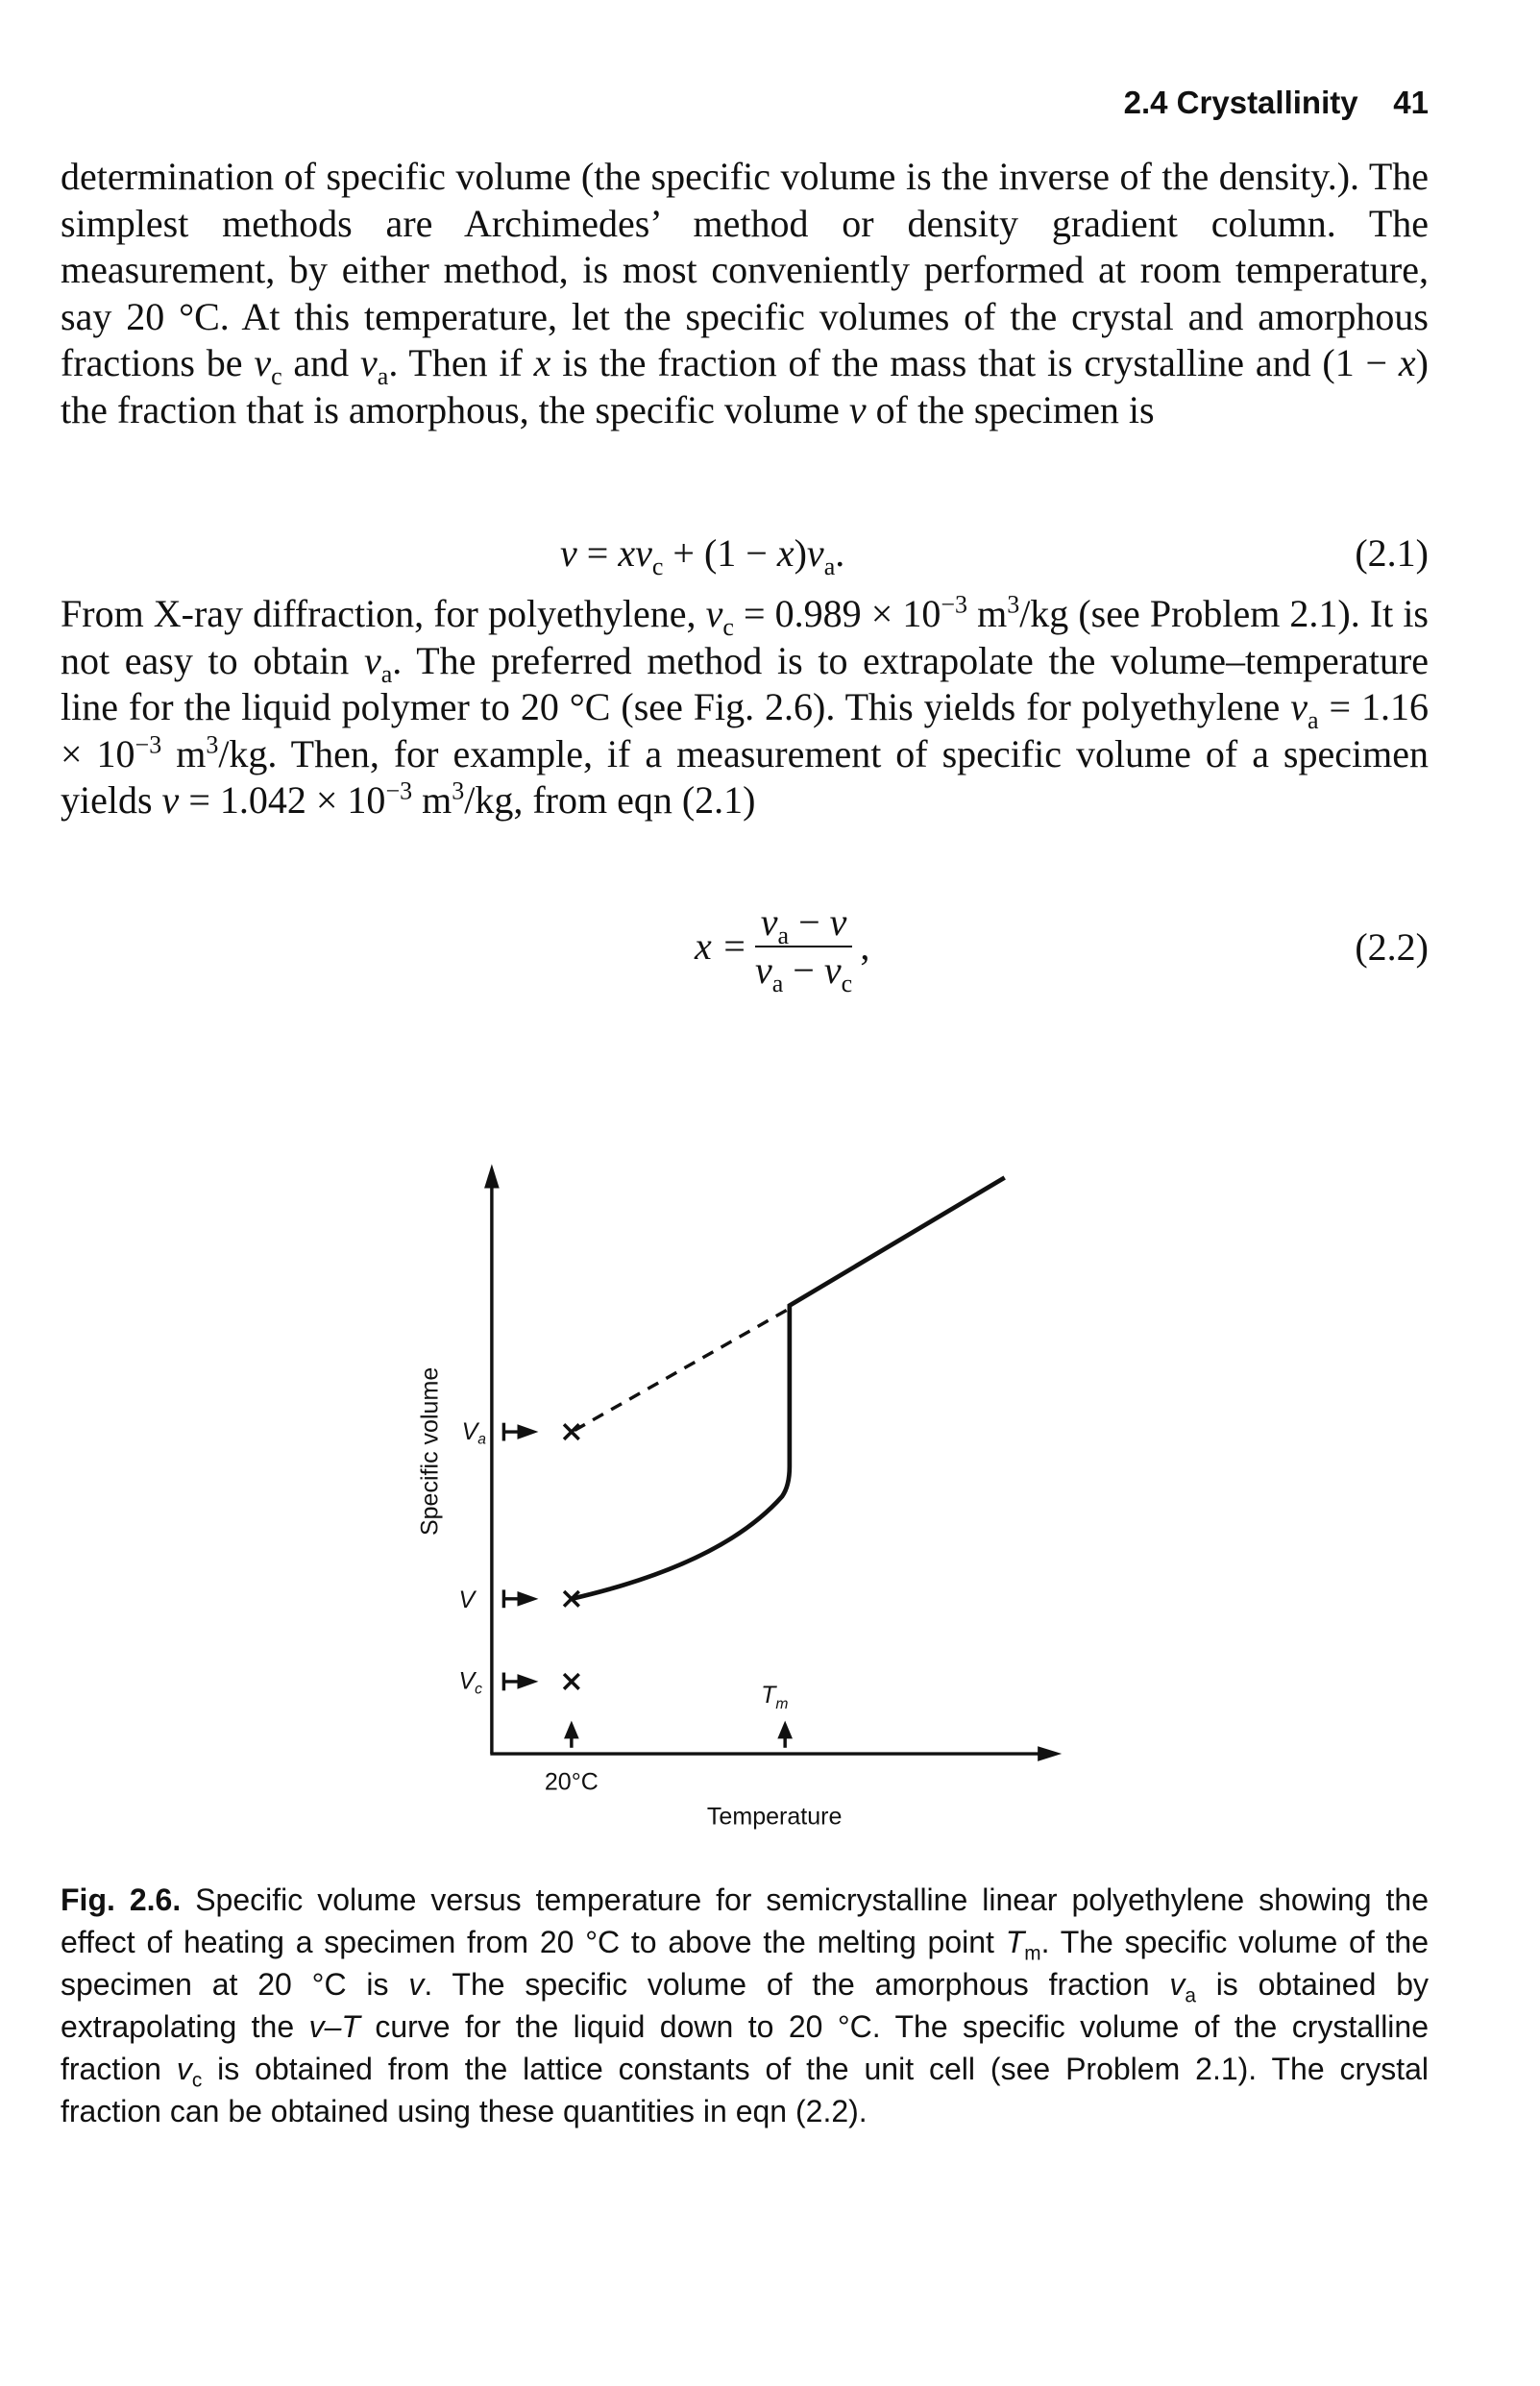 The height and width of the screenshot is (2386, 1540). I want to click on va-label: Va, so click(475, 1433).